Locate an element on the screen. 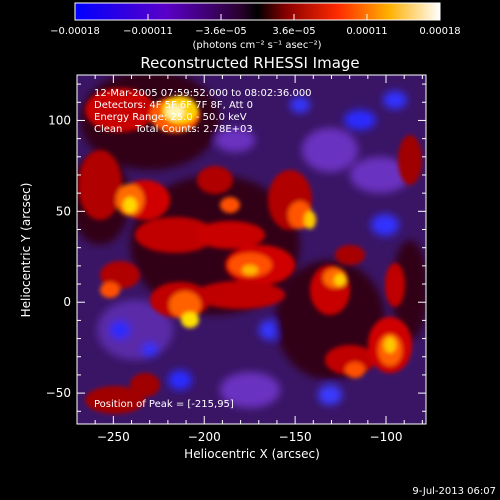  y-tick-label: 0 is located at coordinates (67, 302).